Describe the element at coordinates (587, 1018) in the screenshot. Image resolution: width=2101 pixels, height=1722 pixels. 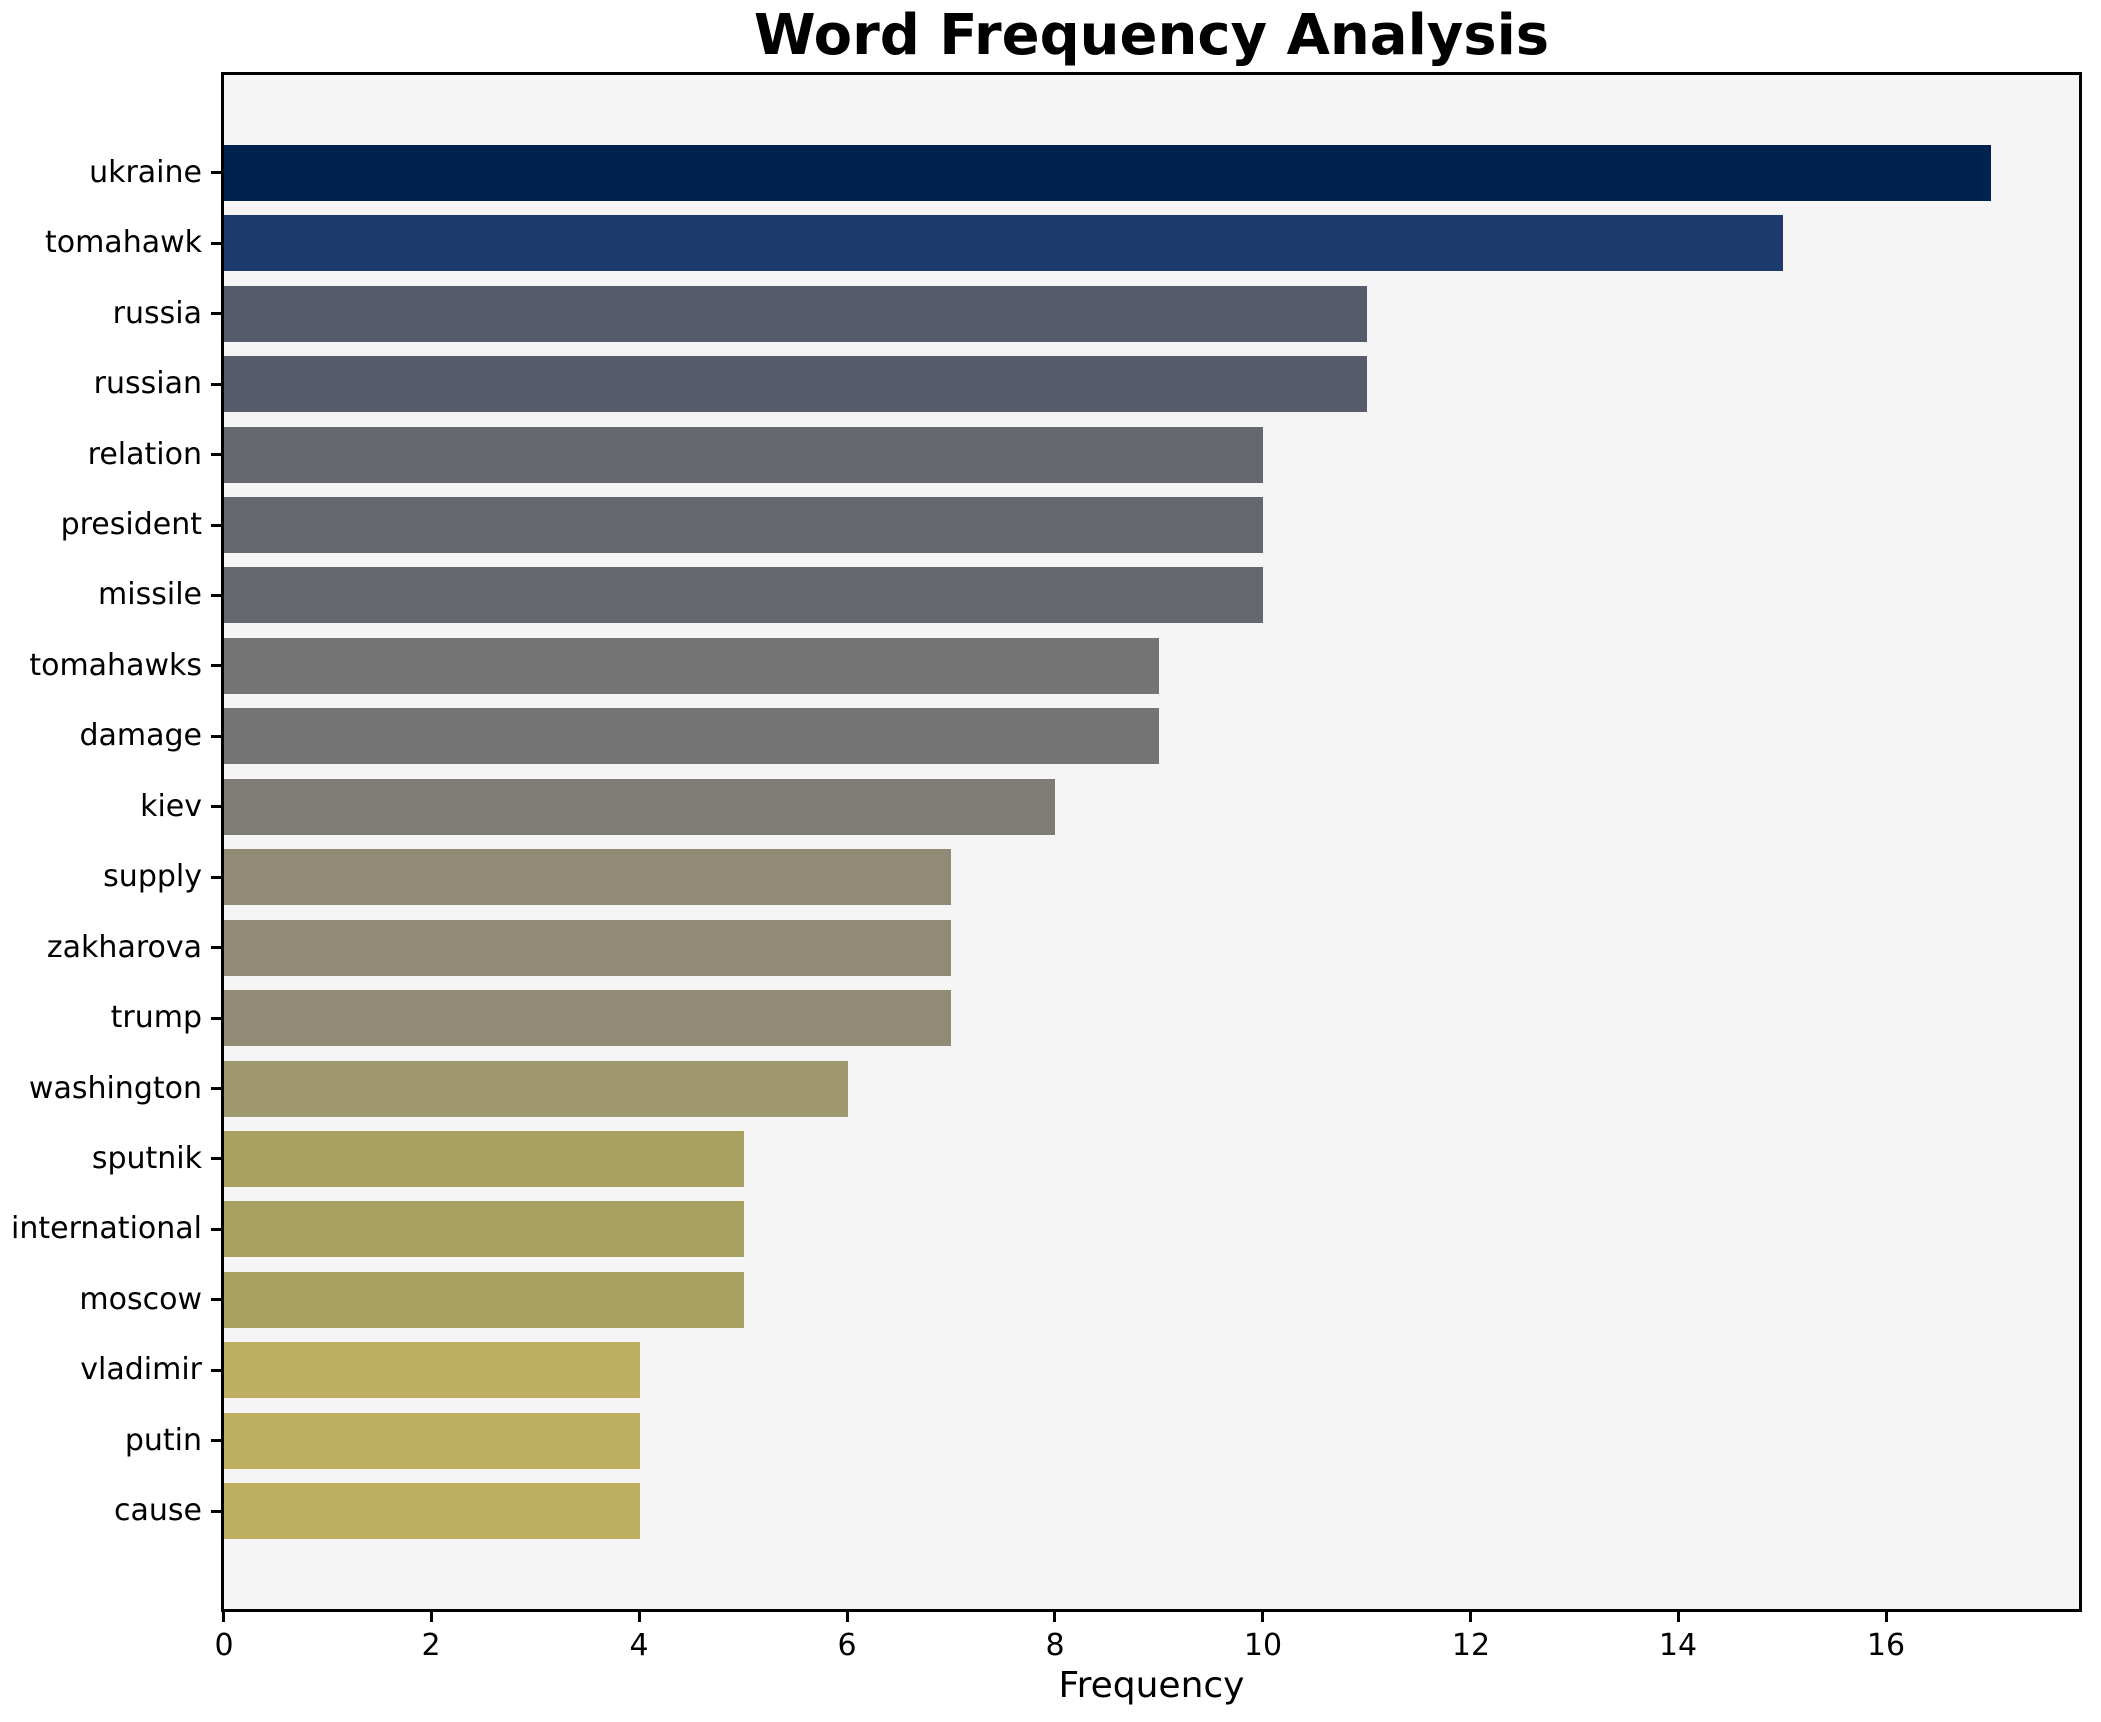
I see `bar-trump` at that location.